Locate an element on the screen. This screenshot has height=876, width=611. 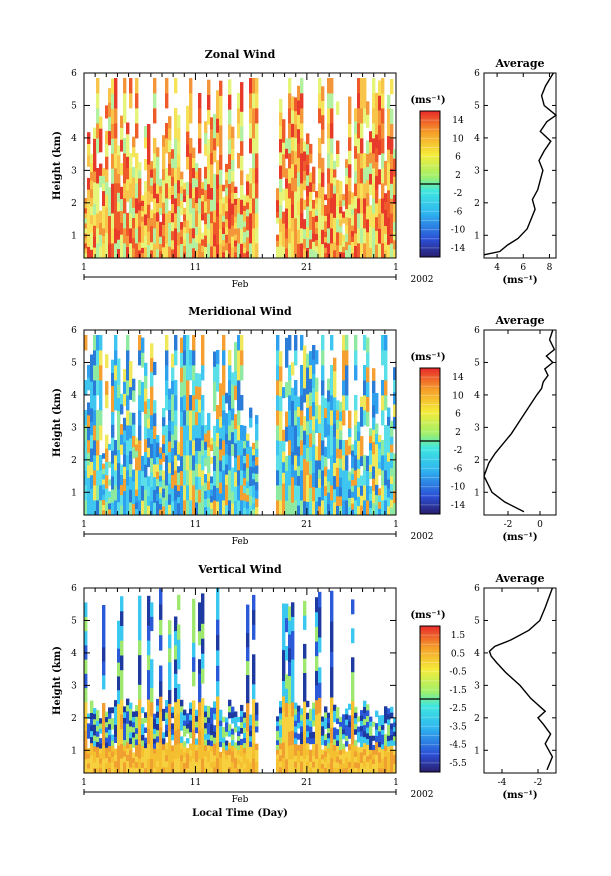
y-tick-label: 1 is located at coordinates (74, 236).